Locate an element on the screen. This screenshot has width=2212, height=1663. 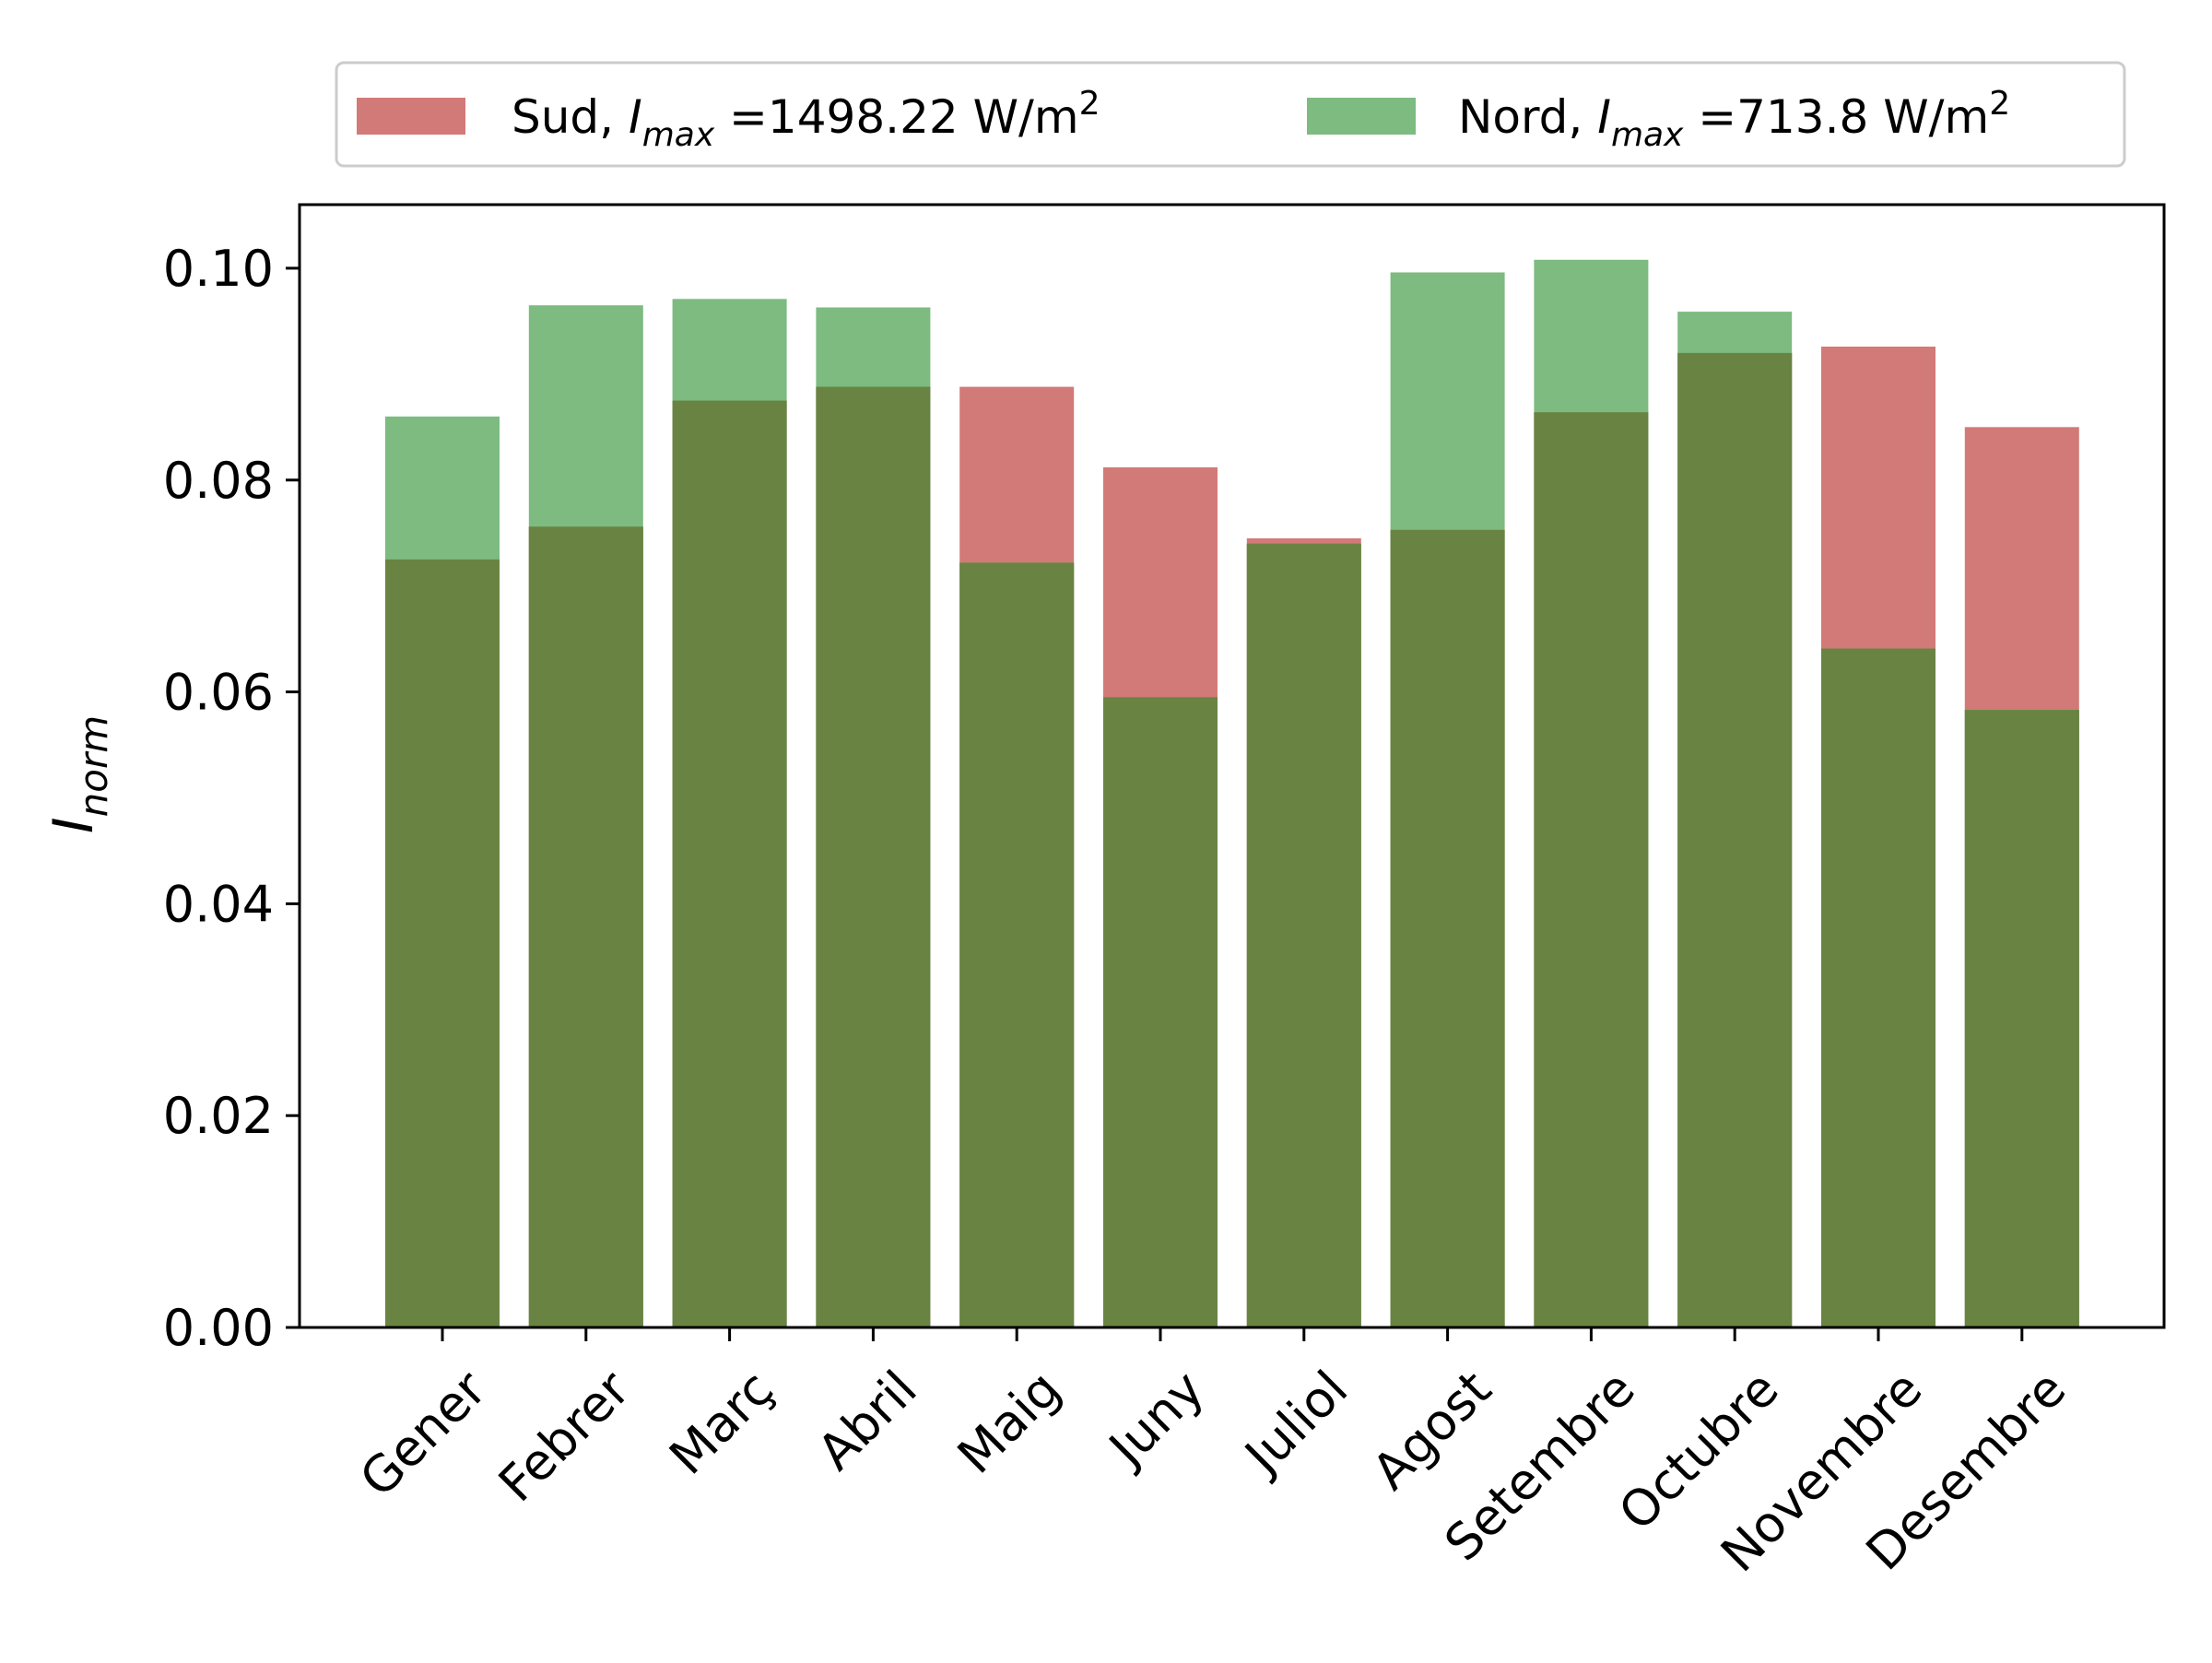
x-tick-label-gener: Gener is located at coordinates (423, 1433).